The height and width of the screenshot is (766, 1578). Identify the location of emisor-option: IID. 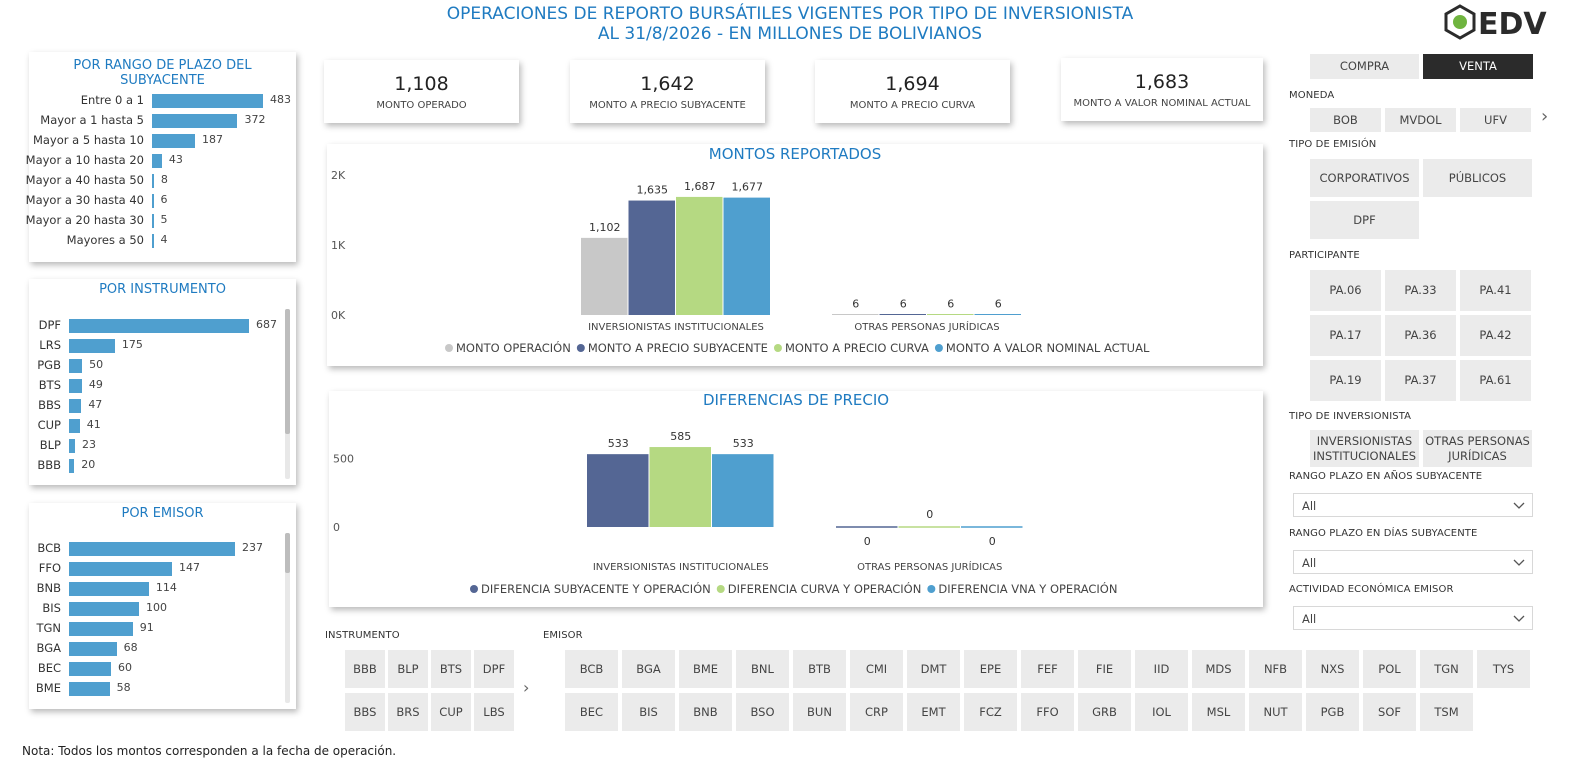
(1161, 669).